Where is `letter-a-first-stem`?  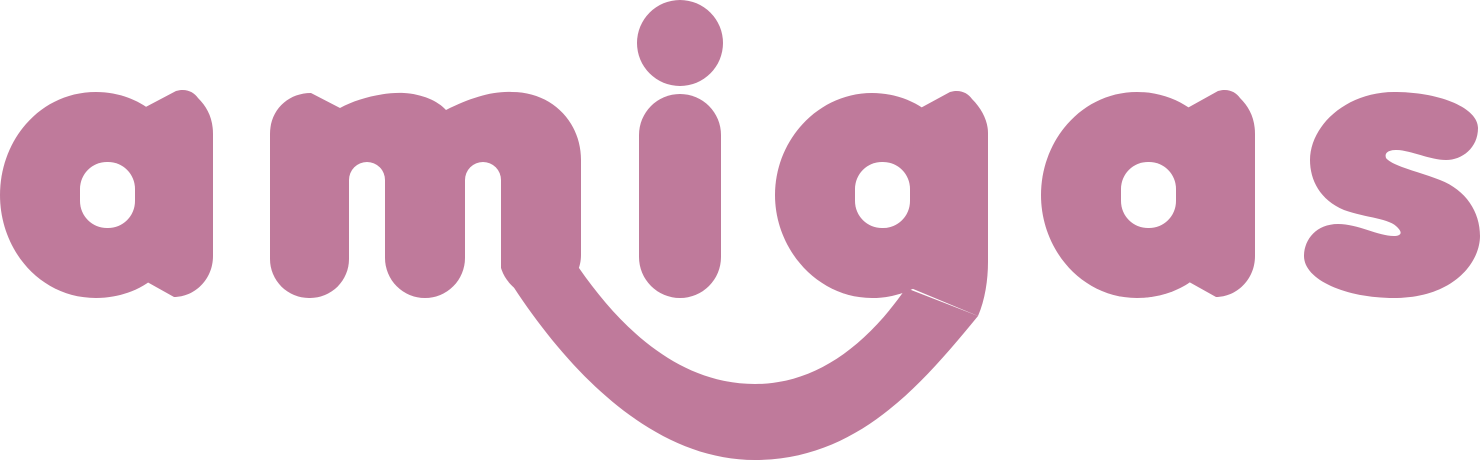
letter-a-first-stem is located at coordinates (176, 193).